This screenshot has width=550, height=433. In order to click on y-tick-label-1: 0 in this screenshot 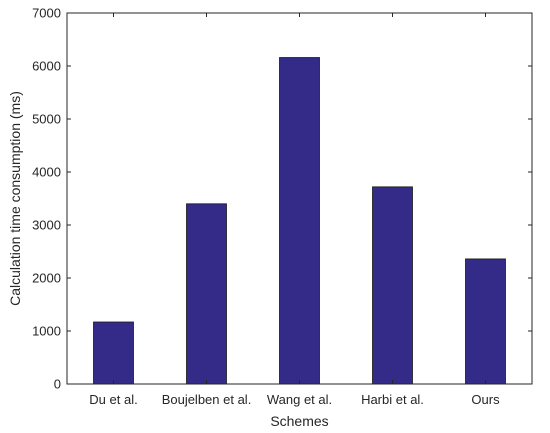, I will do `click(57, 384)`.